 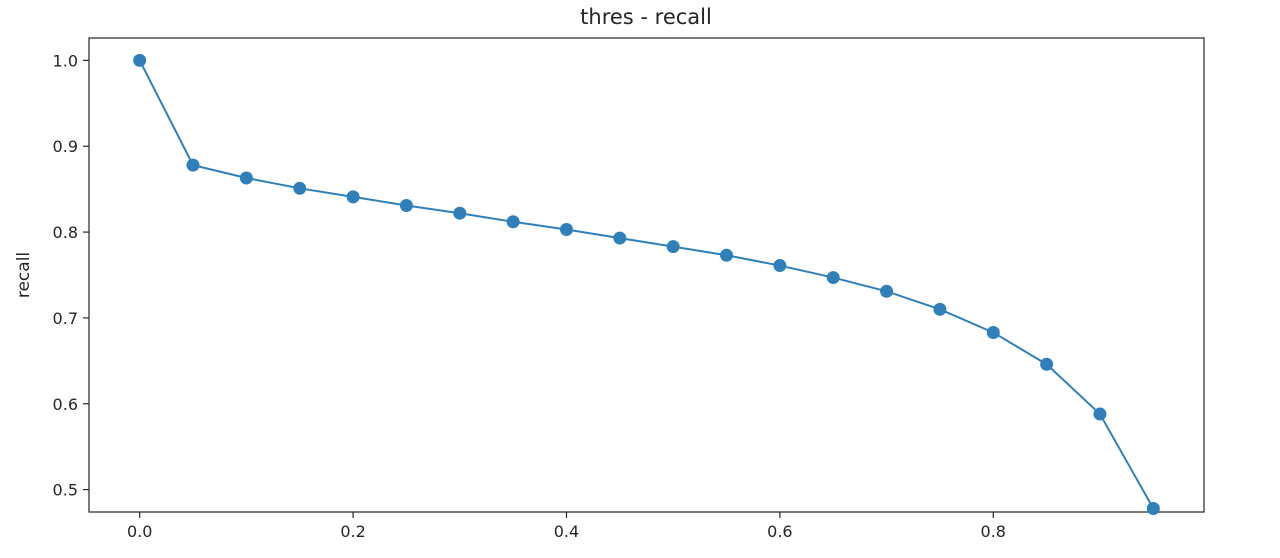 What do you see at coordinates (65, 318) in the screenshot?
I see `y-tick-label: 0.7` at bounding box center [65, 318].